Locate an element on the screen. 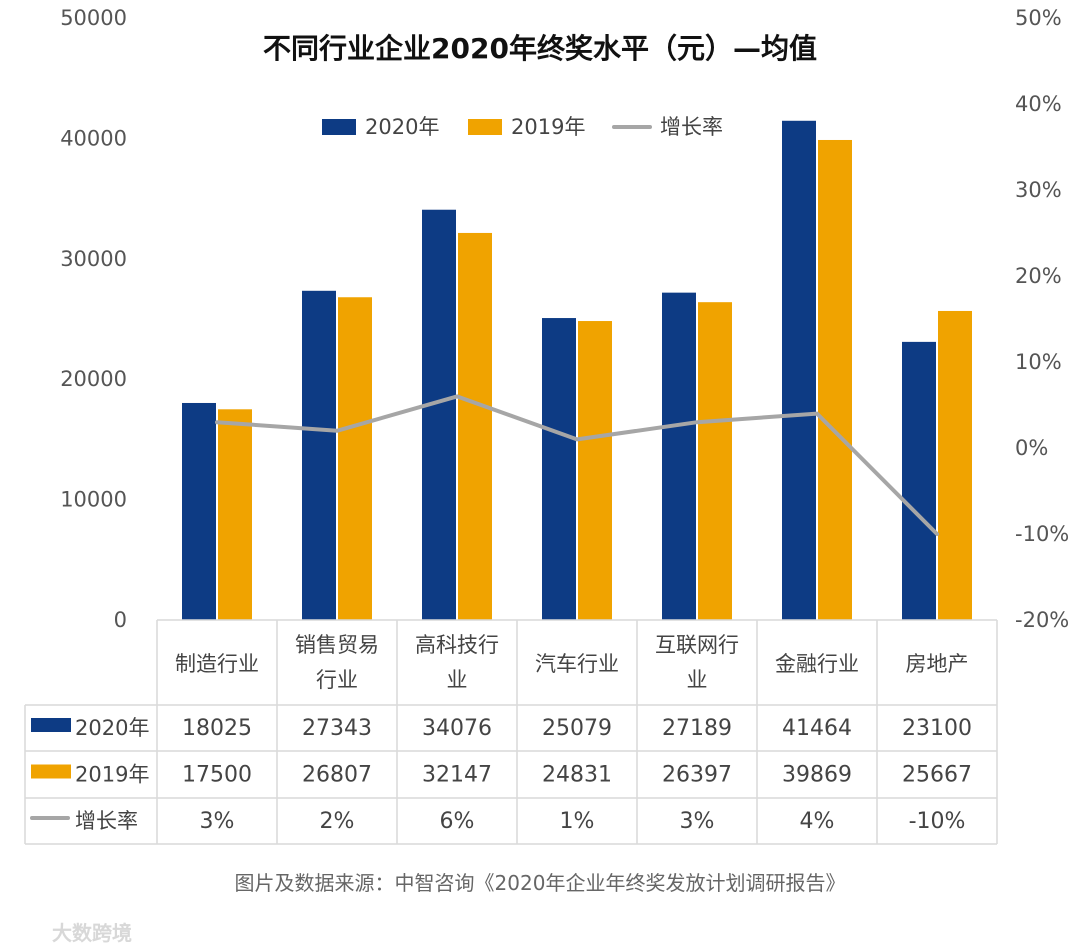 The image size is (1080, 952). legend-label: 2019年 is located at coordinates (548, 127).